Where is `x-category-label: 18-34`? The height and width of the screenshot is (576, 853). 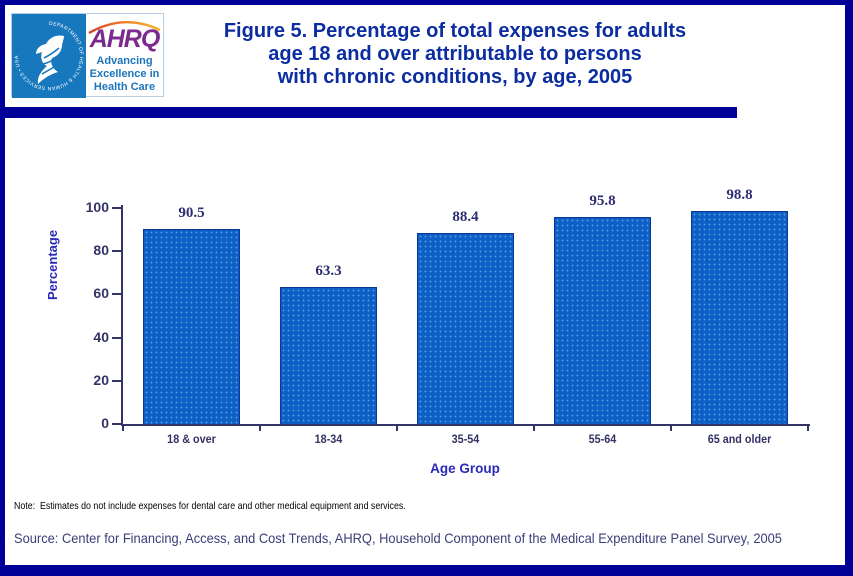
x-category-label: 18-34 is located at coordinates (328, 439).